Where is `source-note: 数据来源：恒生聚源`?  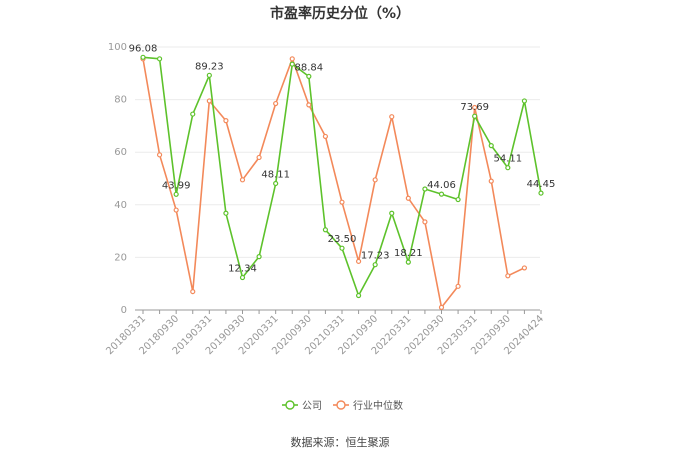 source-note: 数据来源：恒生聚源 is located at coordinates (340, 442).